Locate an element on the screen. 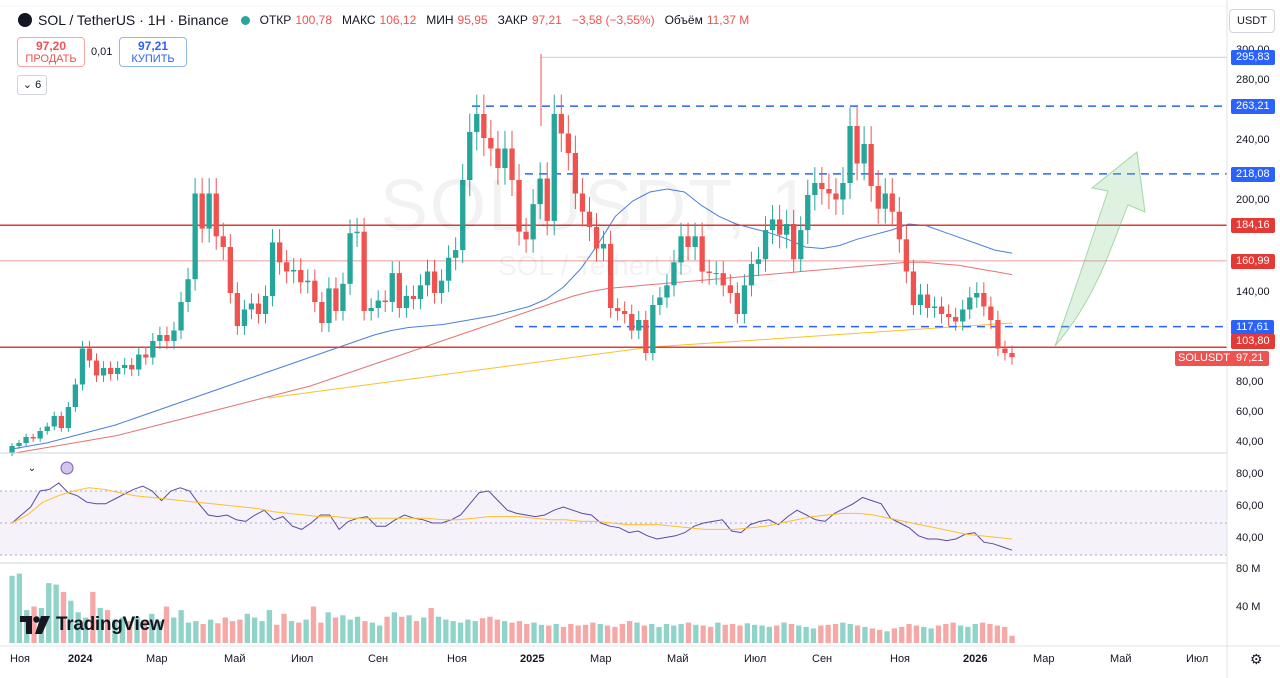 The width and height of the screenshot is (1280, 678). rsi-tick-label: 80,00 is located at coordinates (1250, 474).